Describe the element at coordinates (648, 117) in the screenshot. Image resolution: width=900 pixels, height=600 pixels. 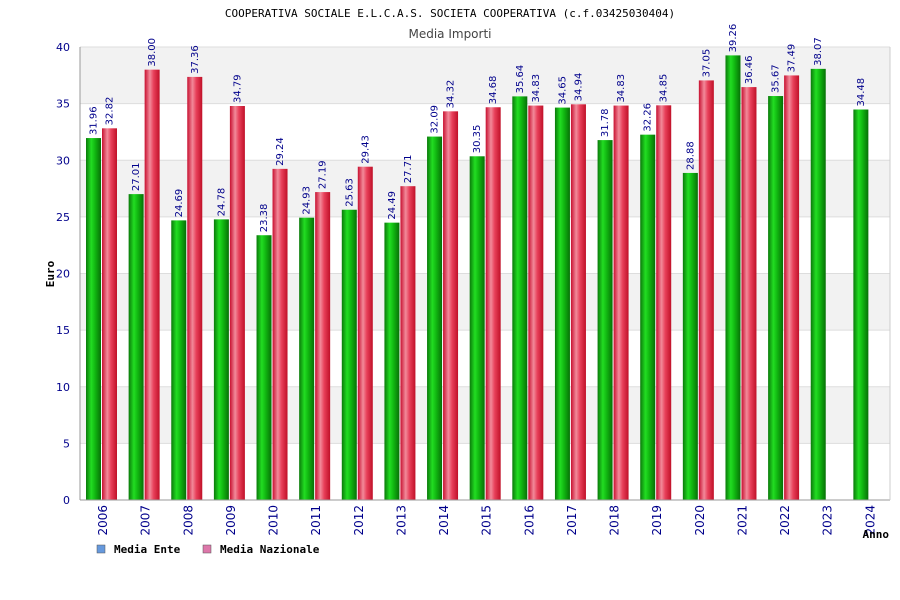
I see `data-label: 32.26` at that location.